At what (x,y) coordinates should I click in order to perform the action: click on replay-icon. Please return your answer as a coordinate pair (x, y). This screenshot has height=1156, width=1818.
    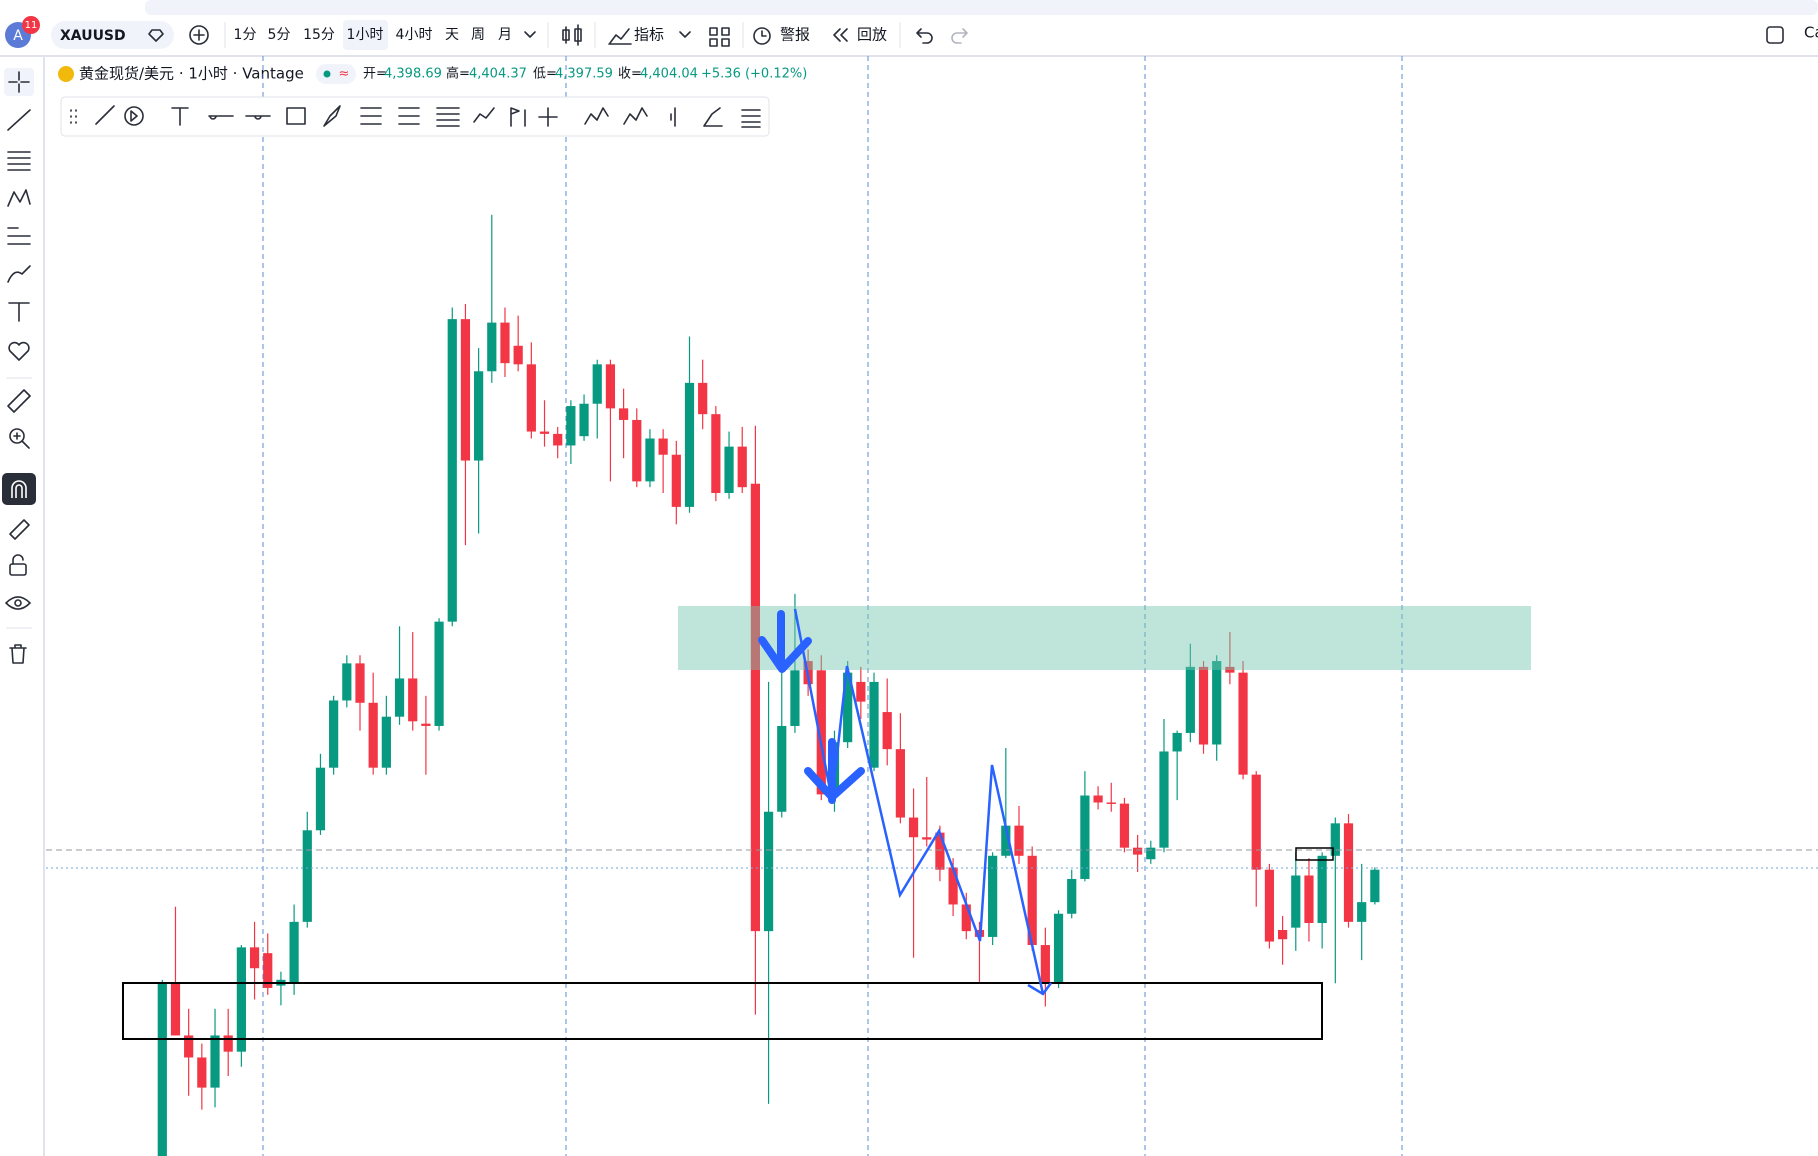
    Looking at the image, I should click on (840, 35).